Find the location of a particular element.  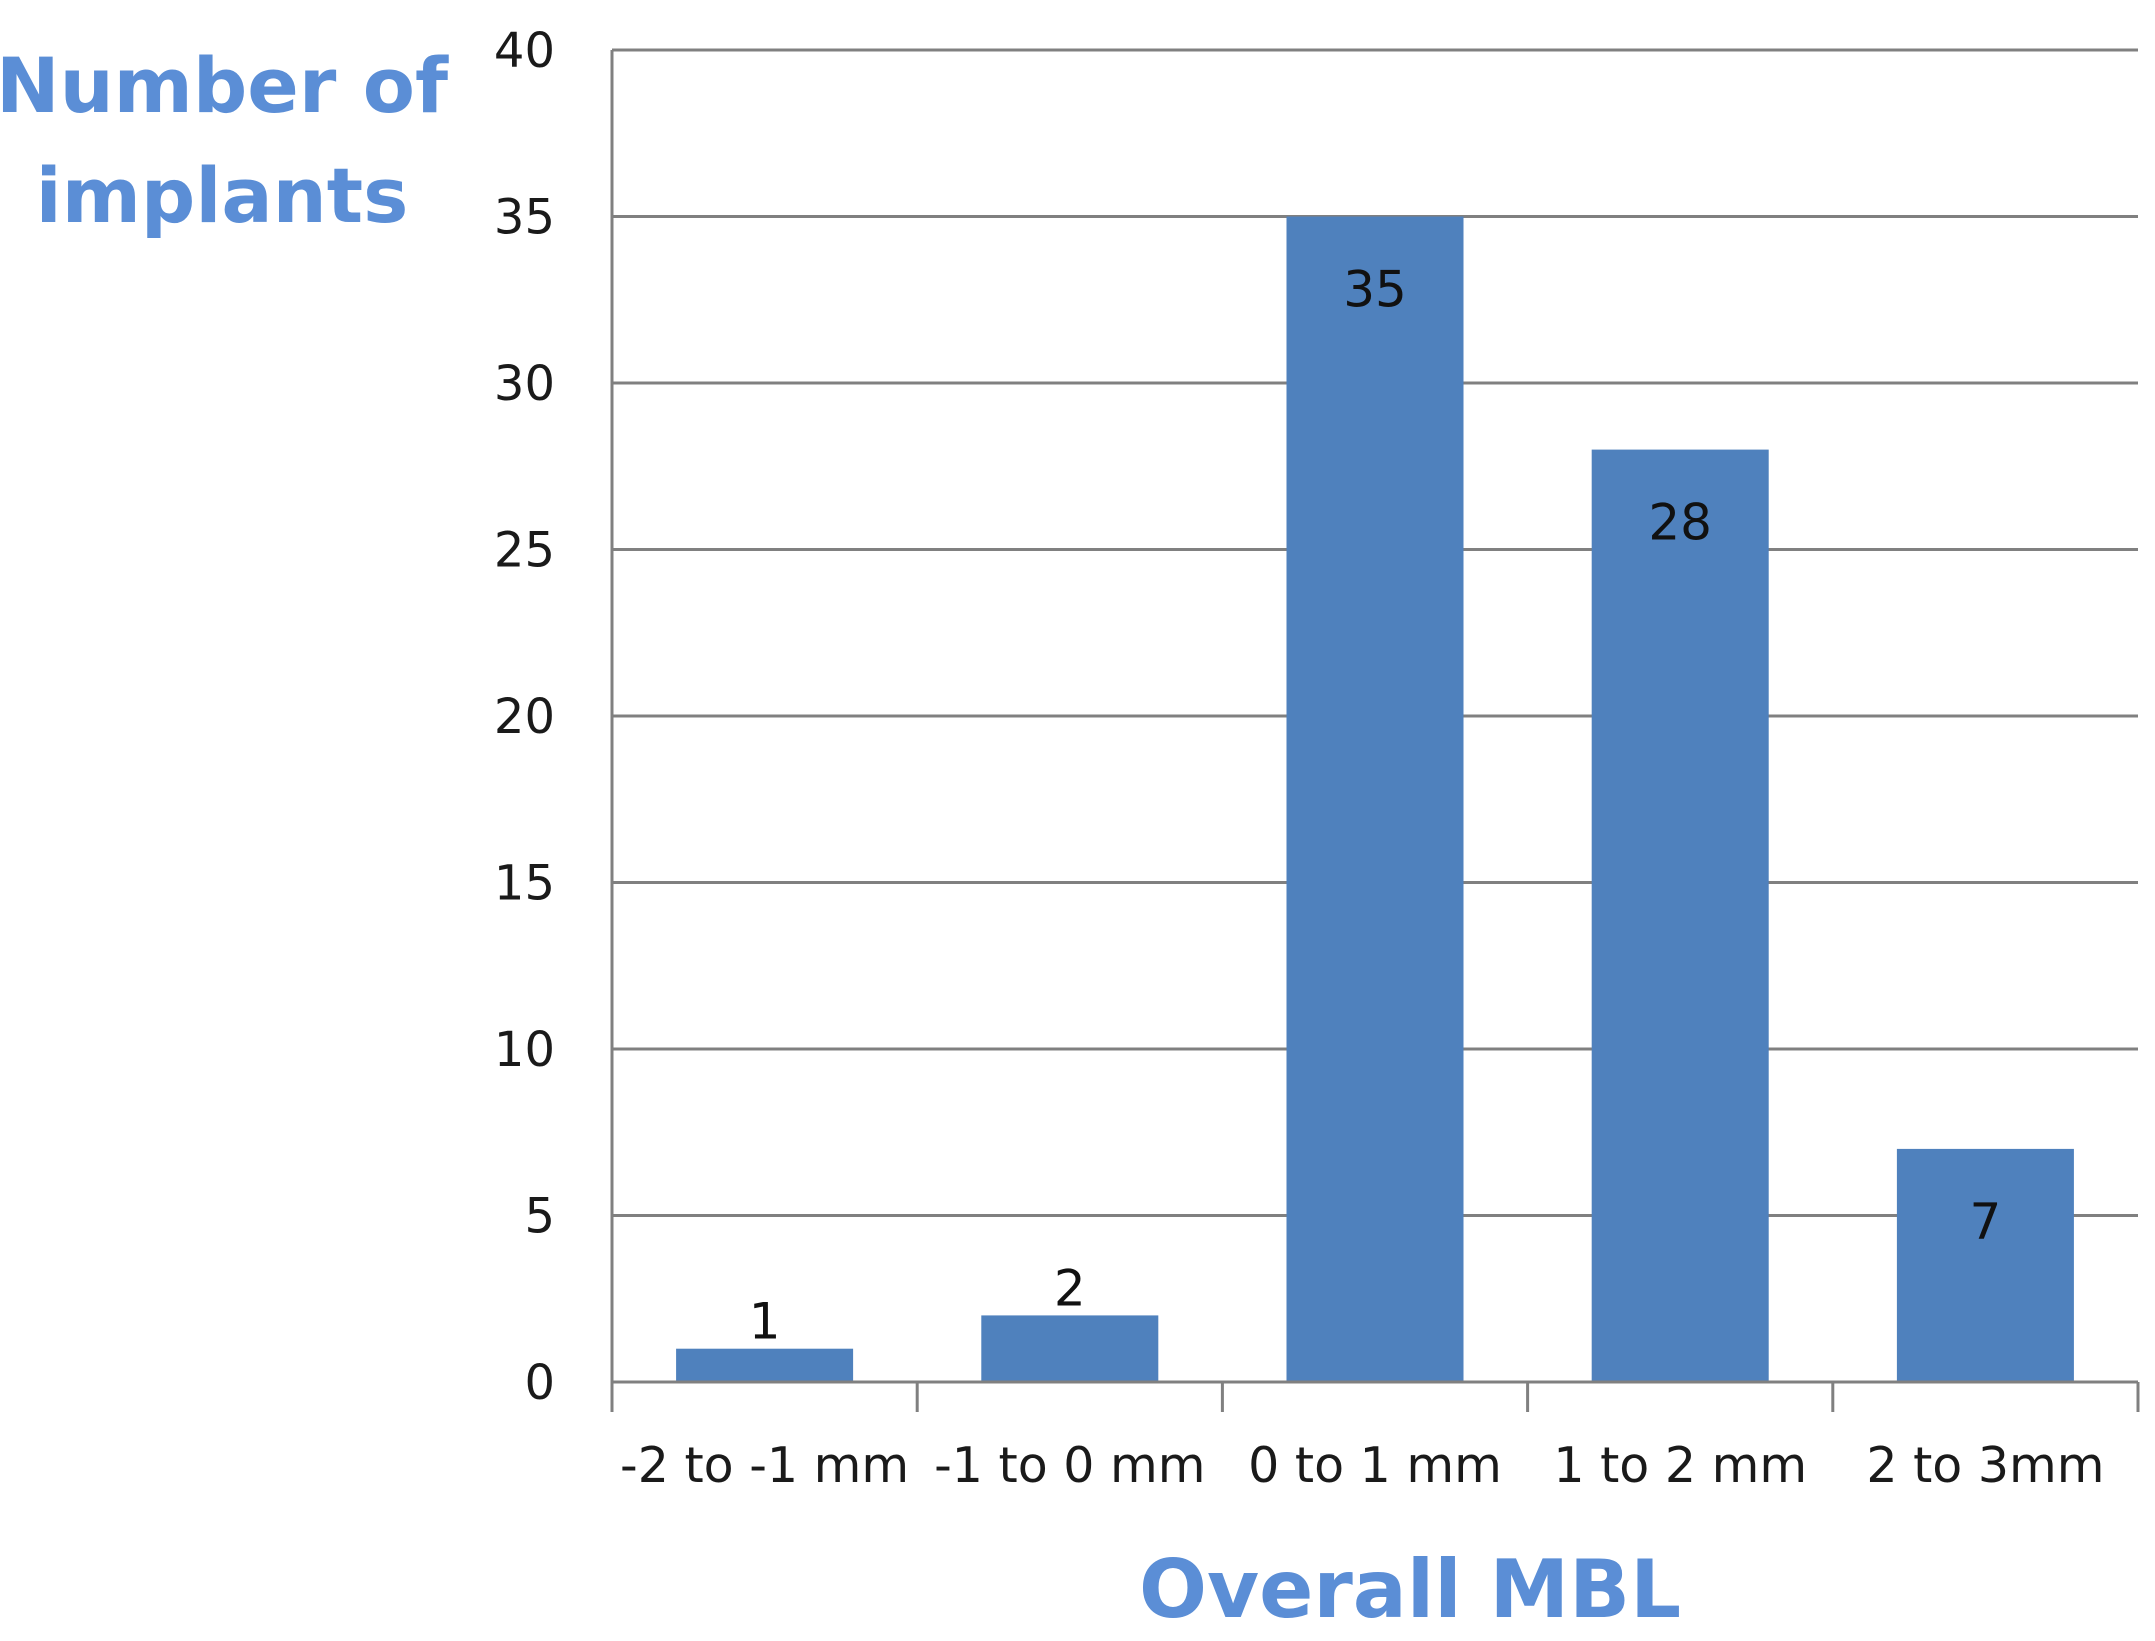

y-tick-label: 35 is located at coordinates (524, 218).